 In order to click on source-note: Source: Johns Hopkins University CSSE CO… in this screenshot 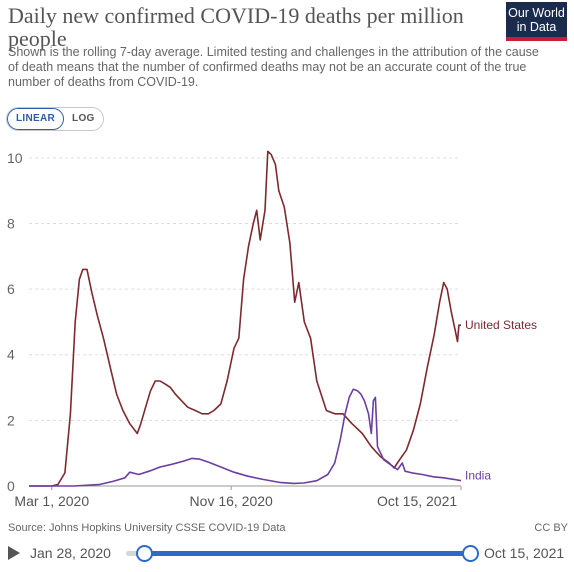, I will do `click(147, 528)`.